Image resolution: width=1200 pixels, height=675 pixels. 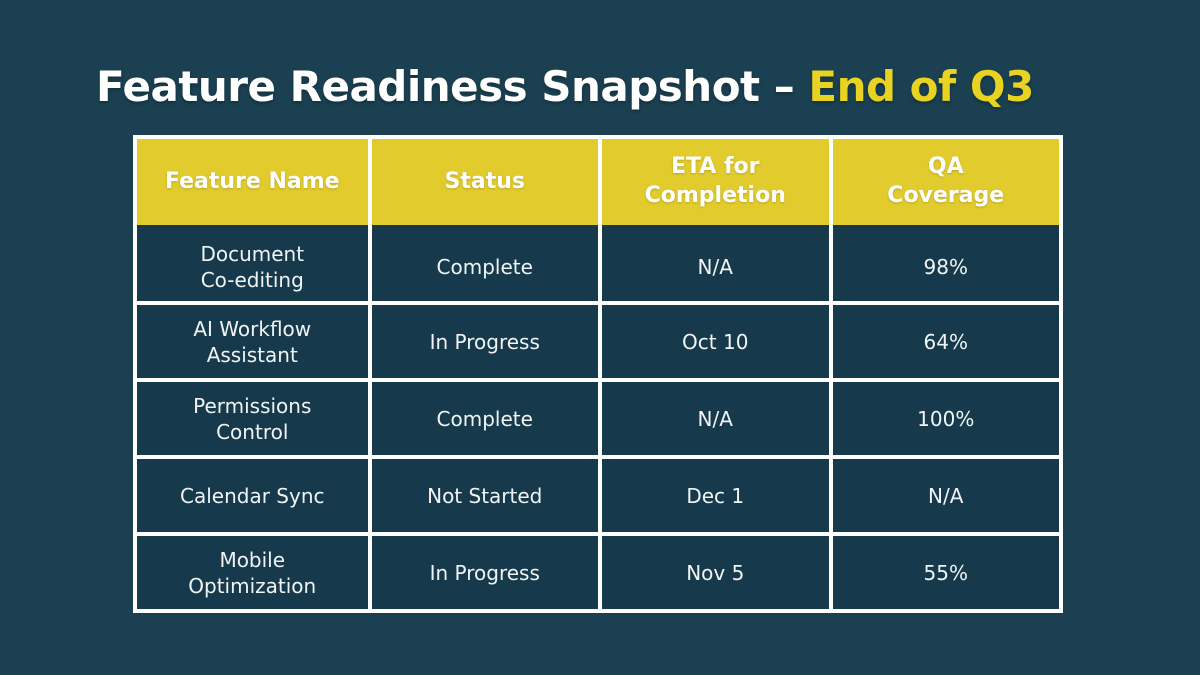 I want to click on column-header-feature-name: Feature Name, so click(x=252, y=182).